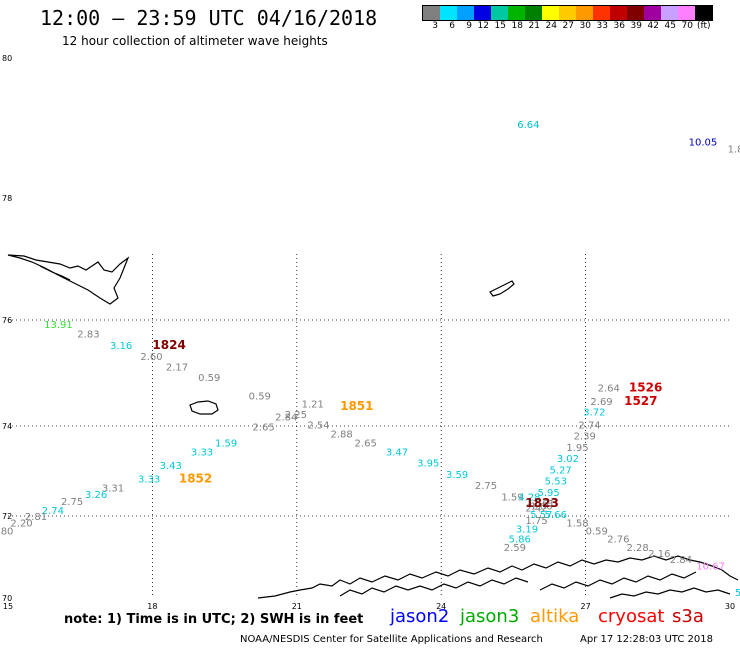 The image size is (740, 650). What do you see at coordinates (646, 639) in the screenshot?
I see `footer-timestamp: Apr 17 12:28:03 UTC 2018` at bounding box center [646, 639].